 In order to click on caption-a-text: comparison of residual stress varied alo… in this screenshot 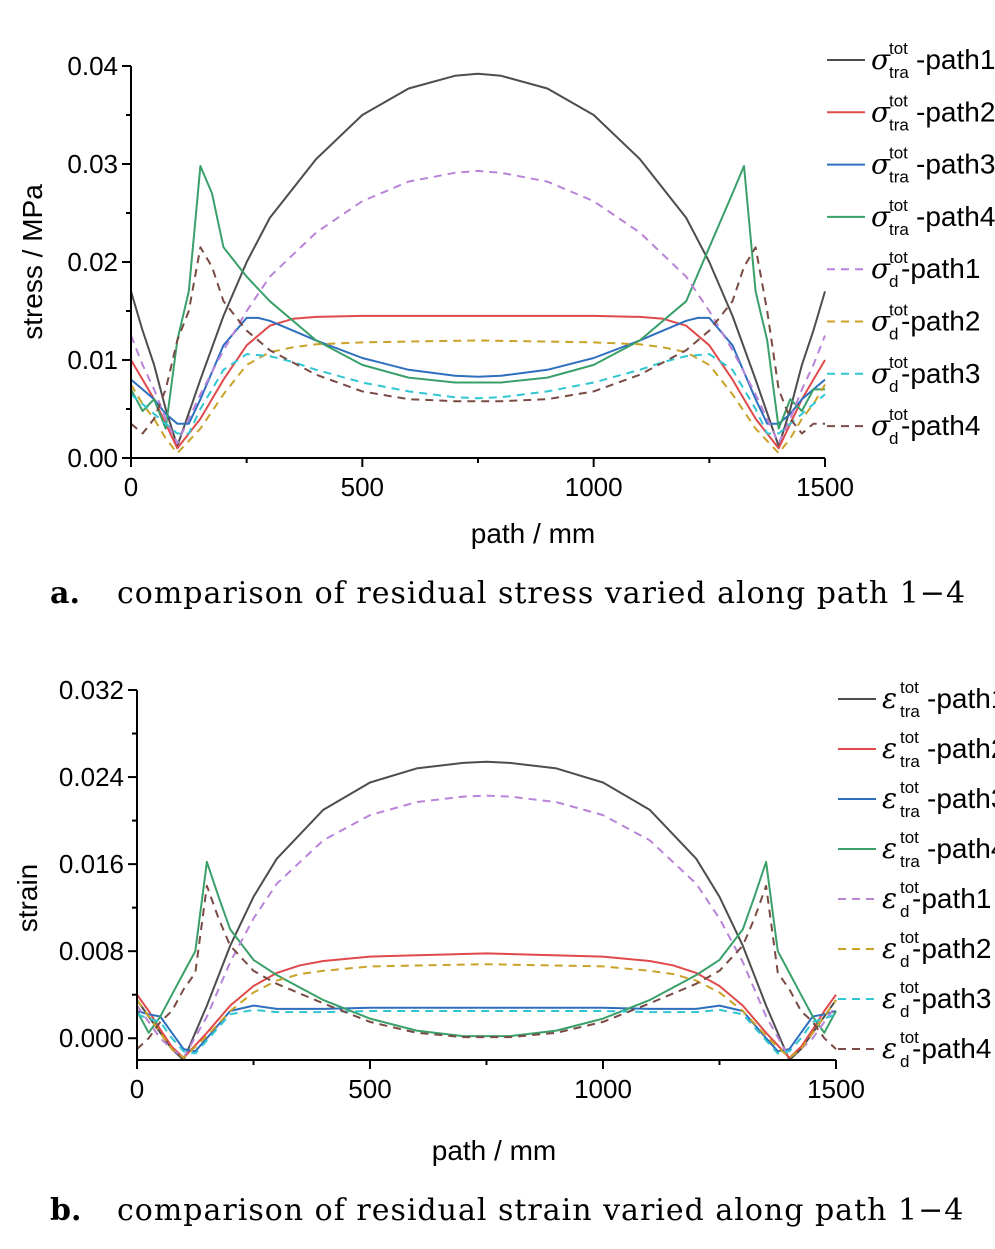, I will do `click(541, 593)`.